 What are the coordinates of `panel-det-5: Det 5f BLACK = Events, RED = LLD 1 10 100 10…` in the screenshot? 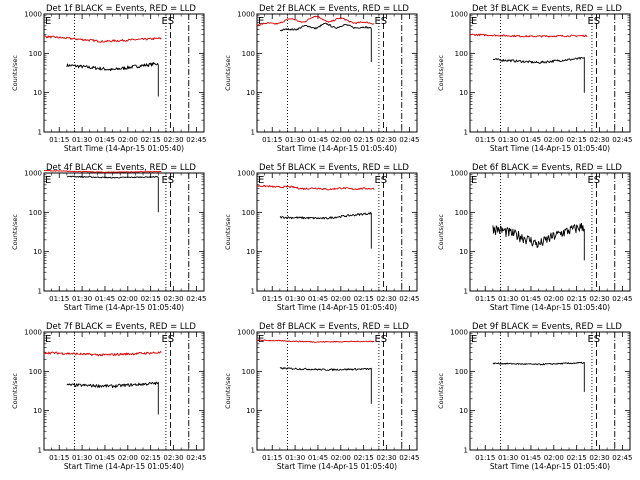 It's located at (321, 237).